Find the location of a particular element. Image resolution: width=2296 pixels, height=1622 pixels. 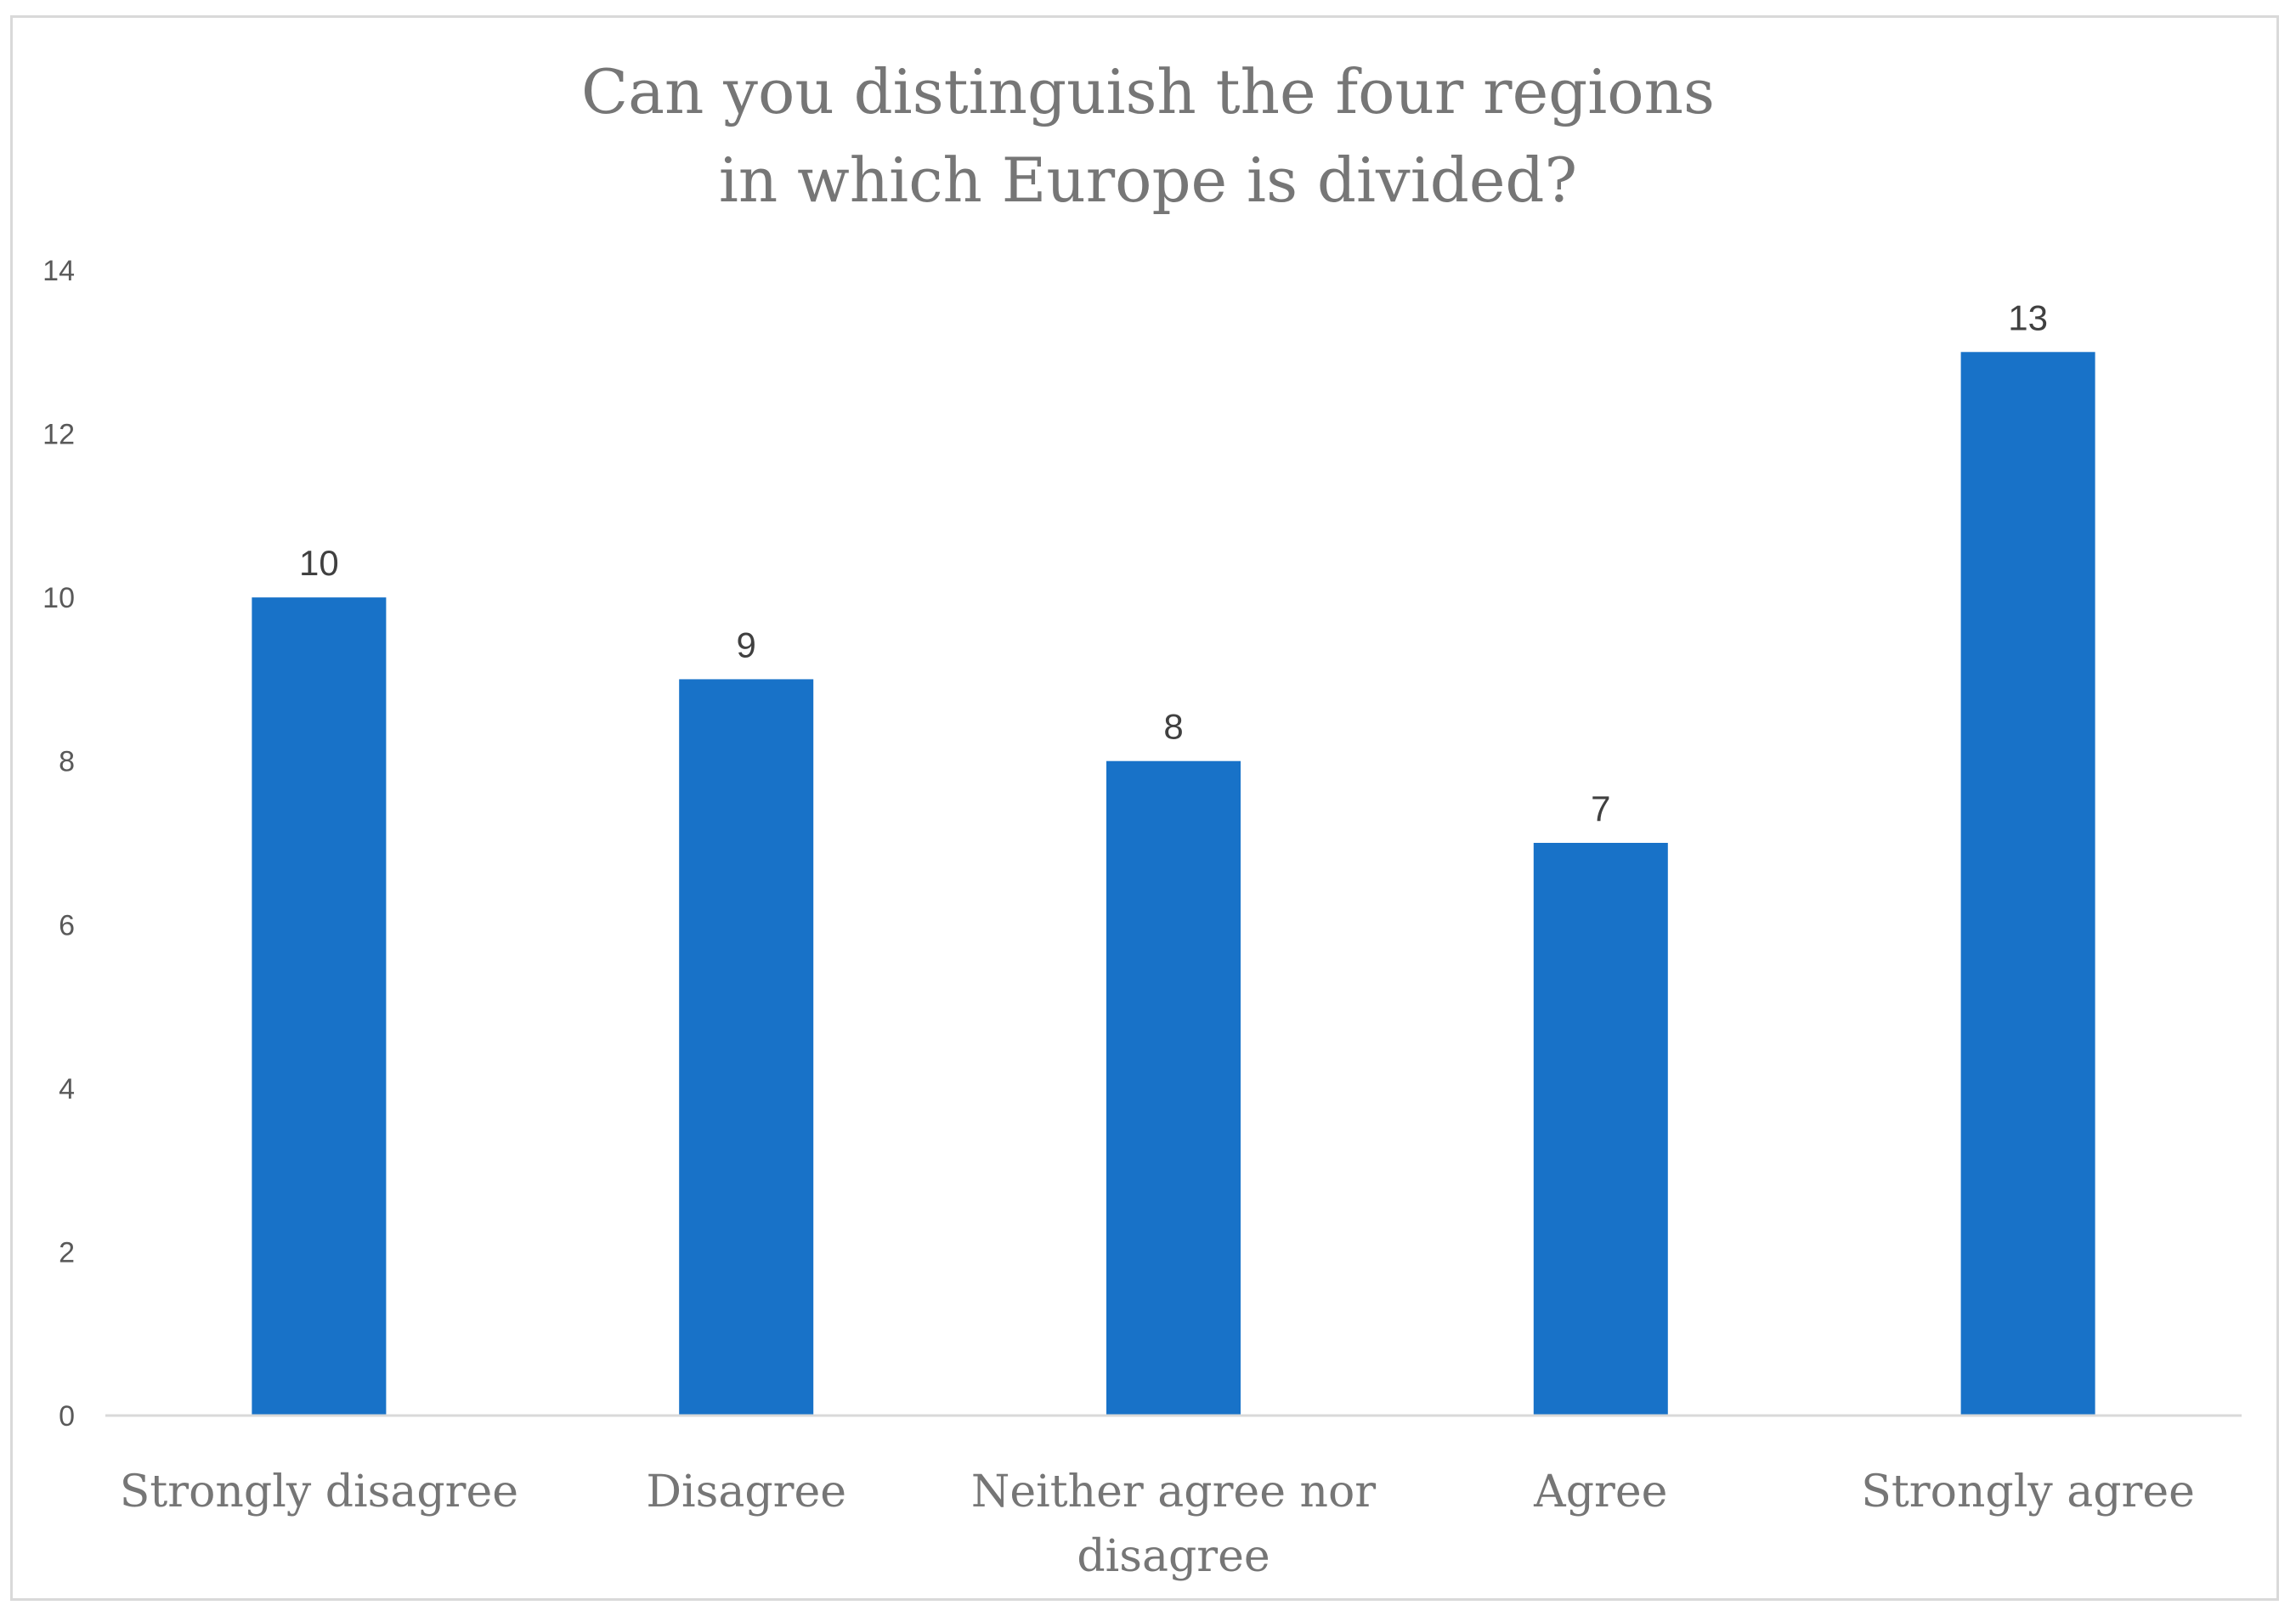

data-label: 7 is located at coordinates (1600, 808).